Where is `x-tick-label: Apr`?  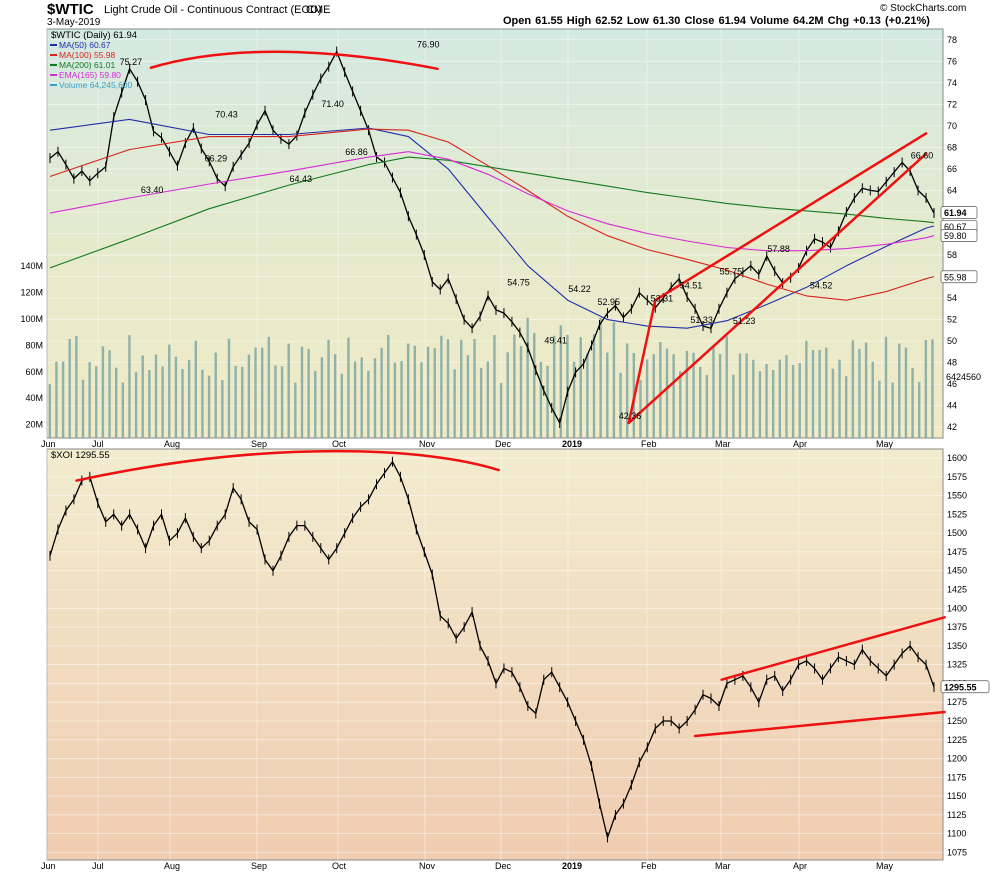 x-tick-label: Apr is located at coordinates (800, 866).